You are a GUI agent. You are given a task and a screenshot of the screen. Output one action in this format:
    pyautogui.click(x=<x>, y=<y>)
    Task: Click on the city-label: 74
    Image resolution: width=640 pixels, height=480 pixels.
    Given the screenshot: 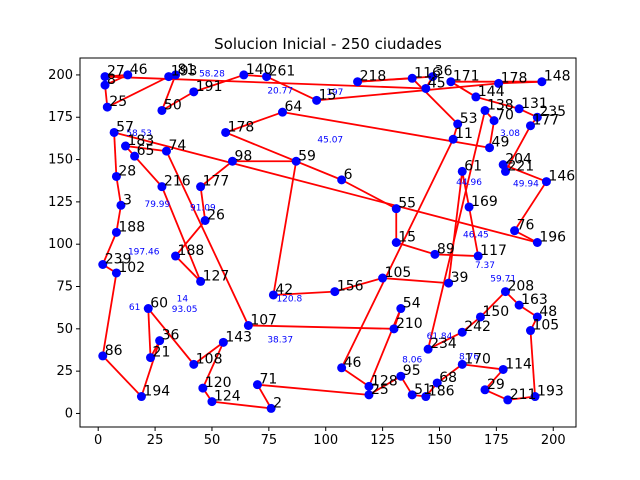 What is the action you would take?
    pyautogui.click(x=177, y=146)
    